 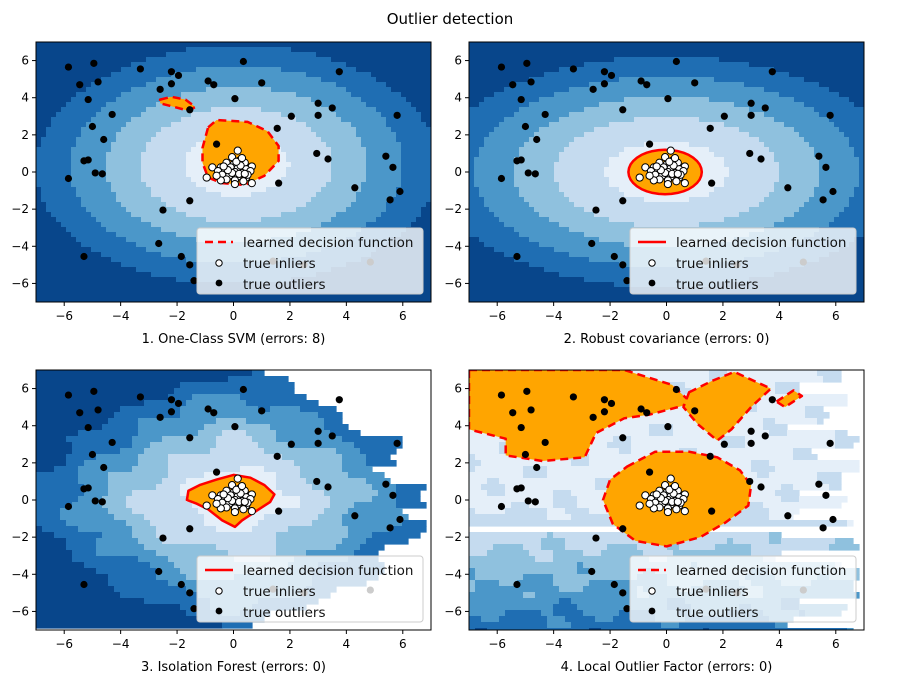 What do you see at coordinates (25, 98) in the screenshot?
I see `y-tick-label: 4` at bounding box center [25, 98].